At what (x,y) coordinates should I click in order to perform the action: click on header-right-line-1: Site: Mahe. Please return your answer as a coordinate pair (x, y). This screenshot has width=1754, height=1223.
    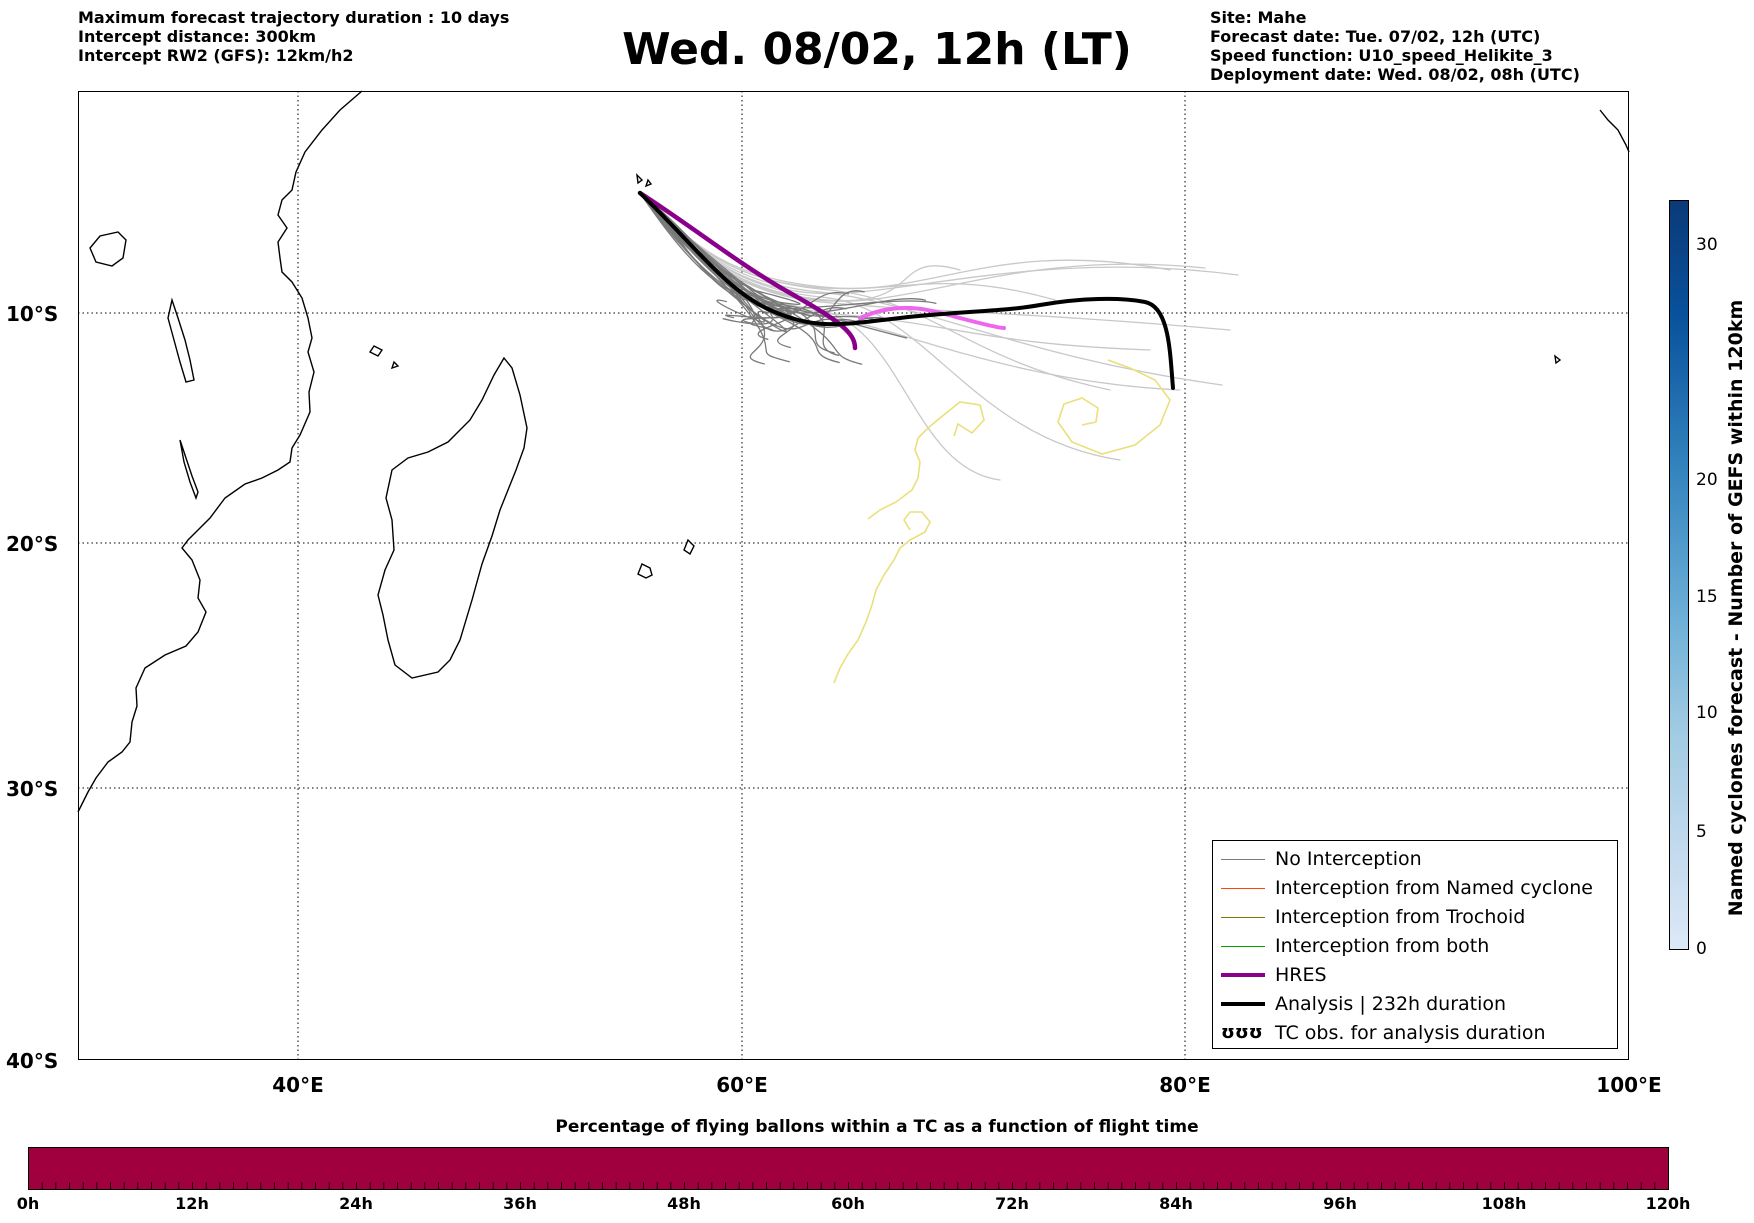
    Looking at the image, I should click on (1258, 17).